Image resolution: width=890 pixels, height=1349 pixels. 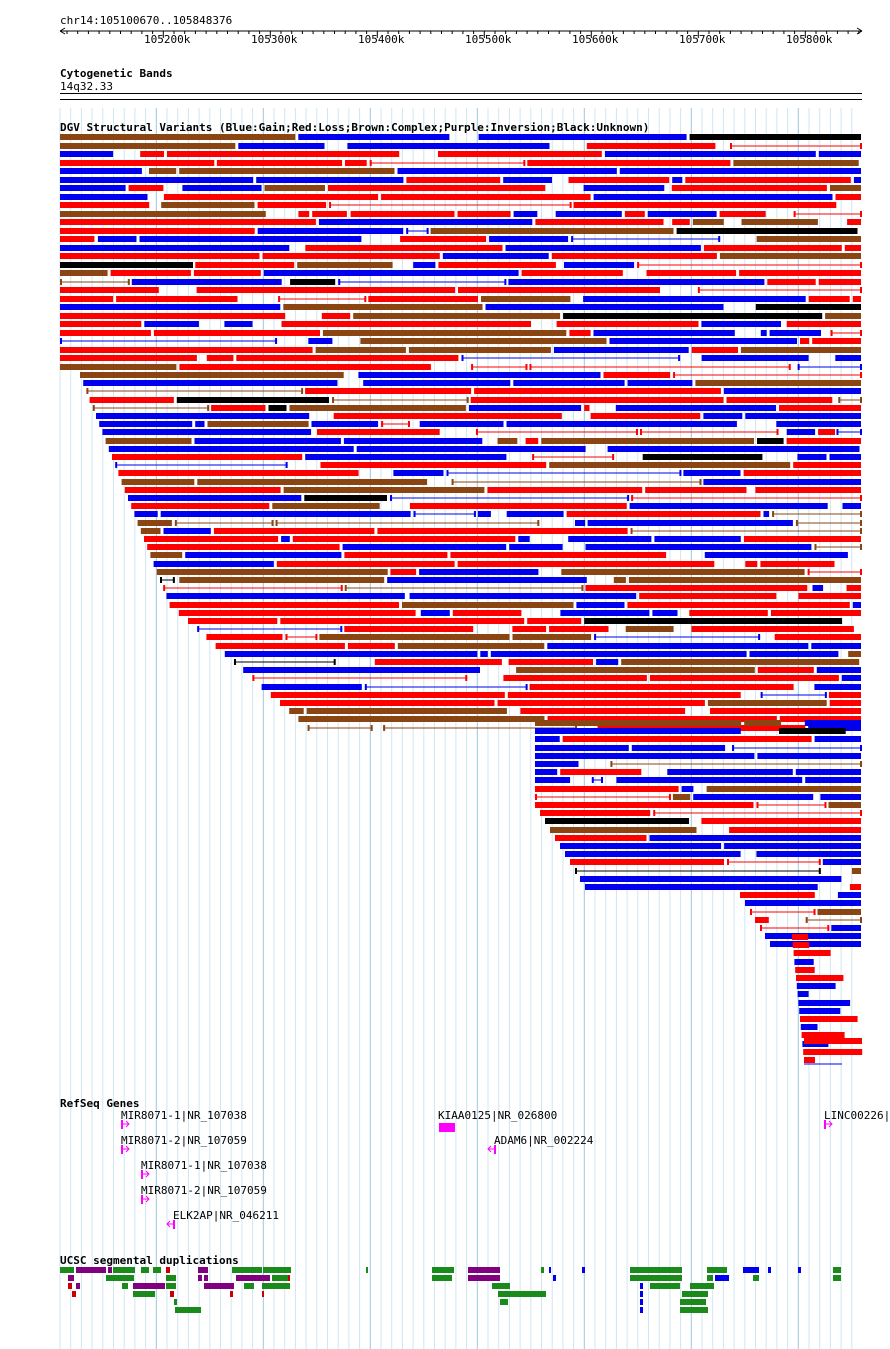 I want to click on cytoband-track-title: Cytogenetic Bands, so click(x=116, y=73).